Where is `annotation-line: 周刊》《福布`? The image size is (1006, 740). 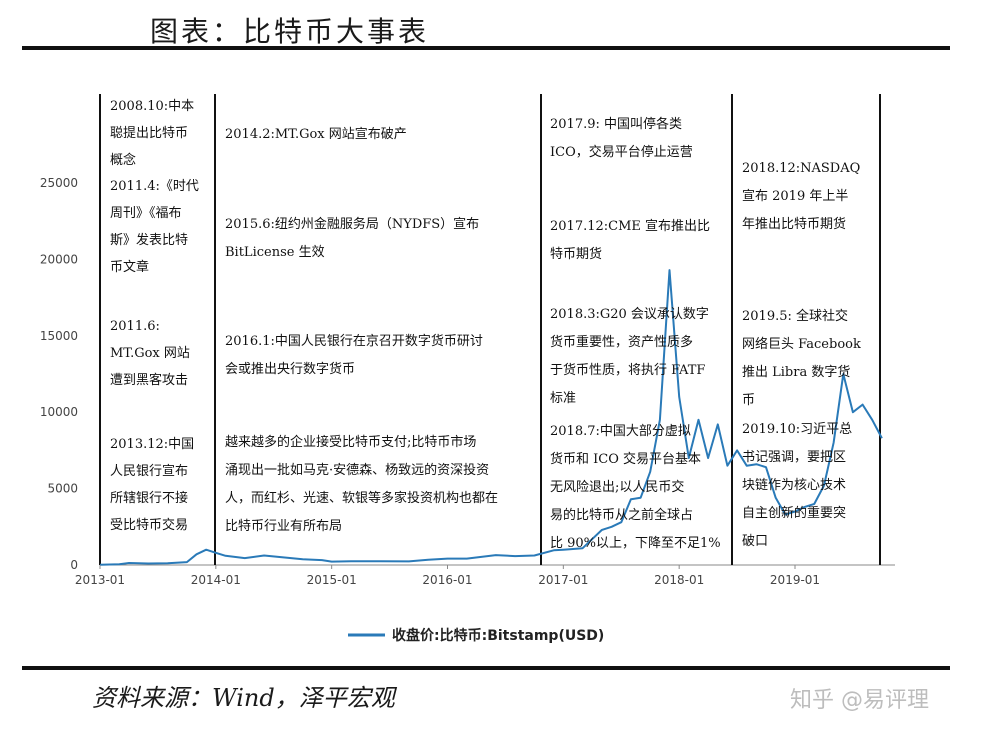 annotation-line: 周刊》《福布 is located at coordinates (146, 213).